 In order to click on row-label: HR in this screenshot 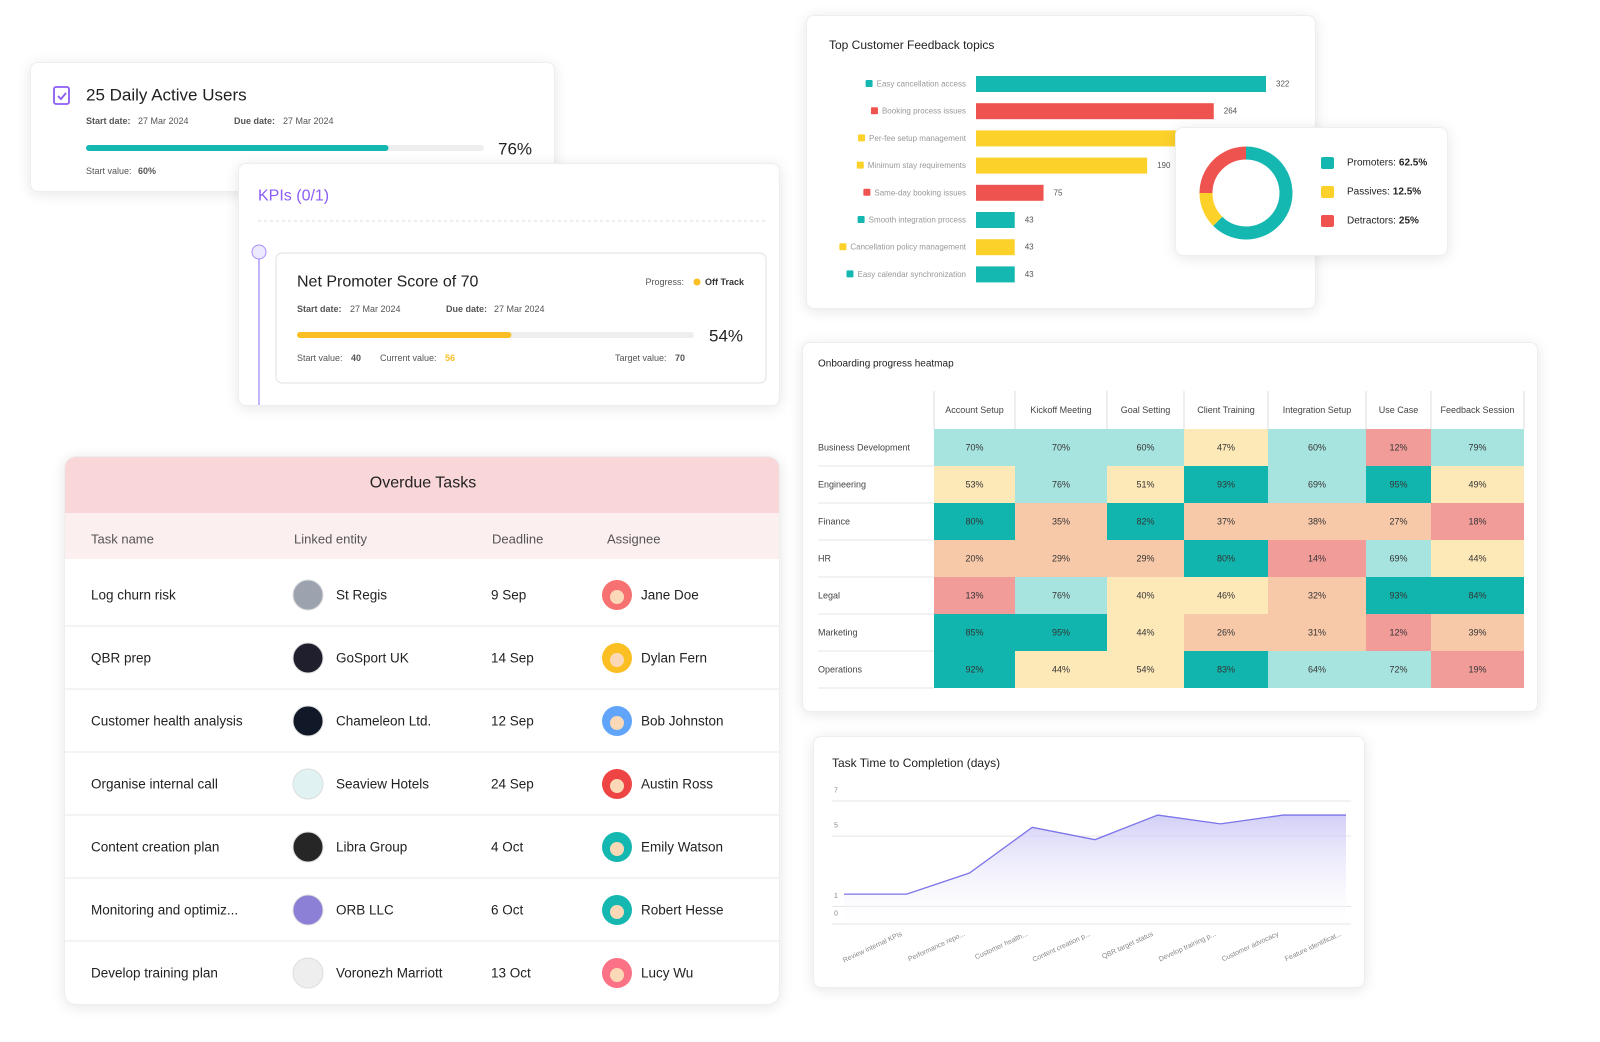, I will do `click(824, 559)`.